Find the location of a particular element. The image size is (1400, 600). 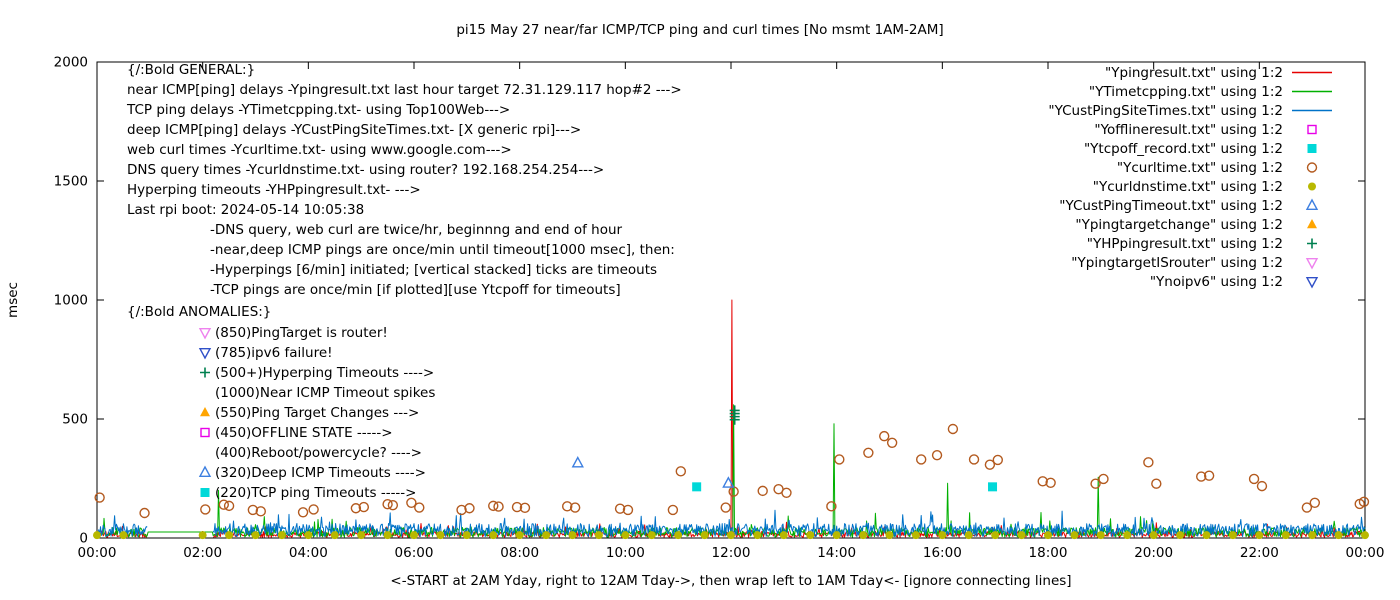

legend-entry: "YHPpingresult.txt" using 1:2 is located at coordinates (1202, 244).